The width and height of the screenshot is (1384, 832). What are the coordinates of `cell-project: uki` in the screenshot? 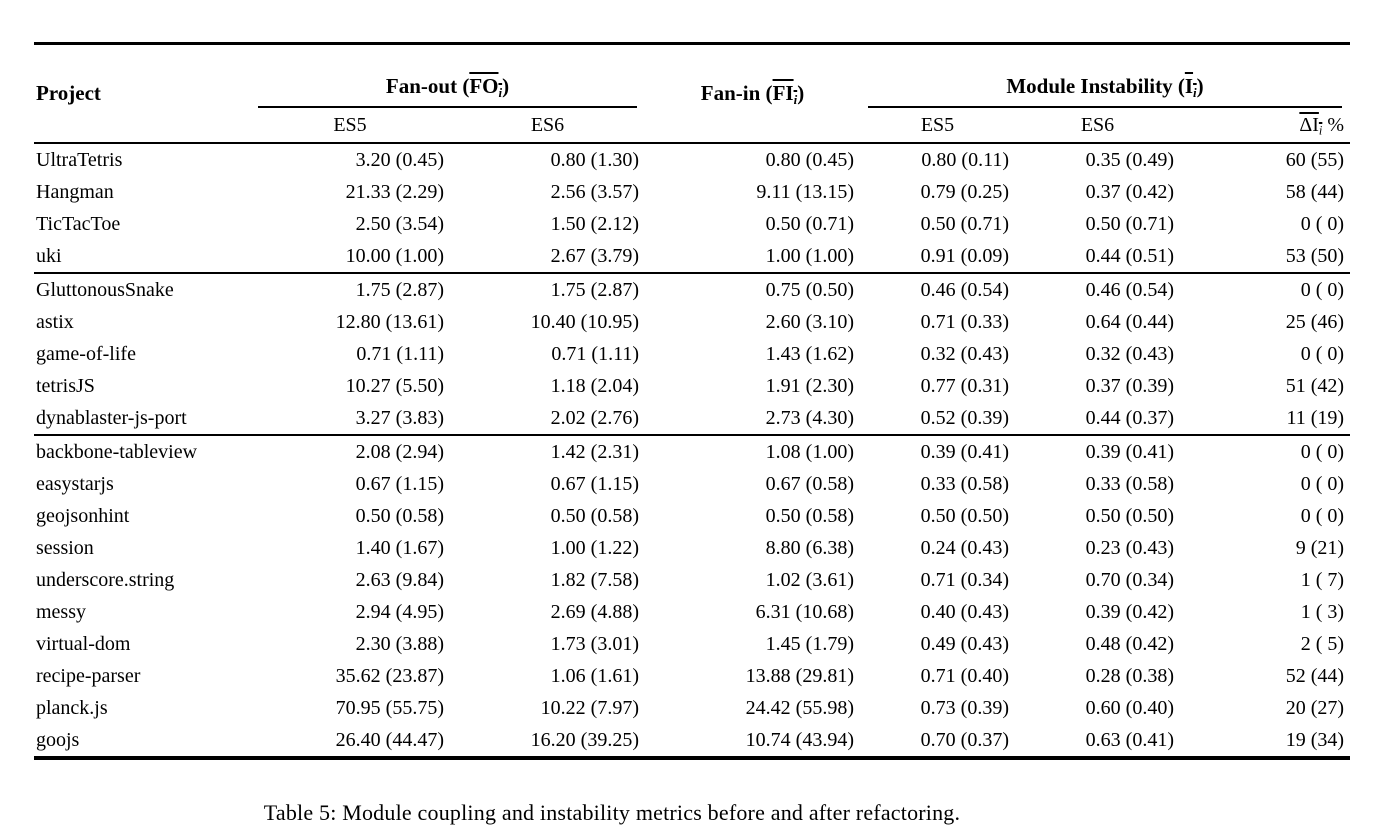 It's located at (49, 255).